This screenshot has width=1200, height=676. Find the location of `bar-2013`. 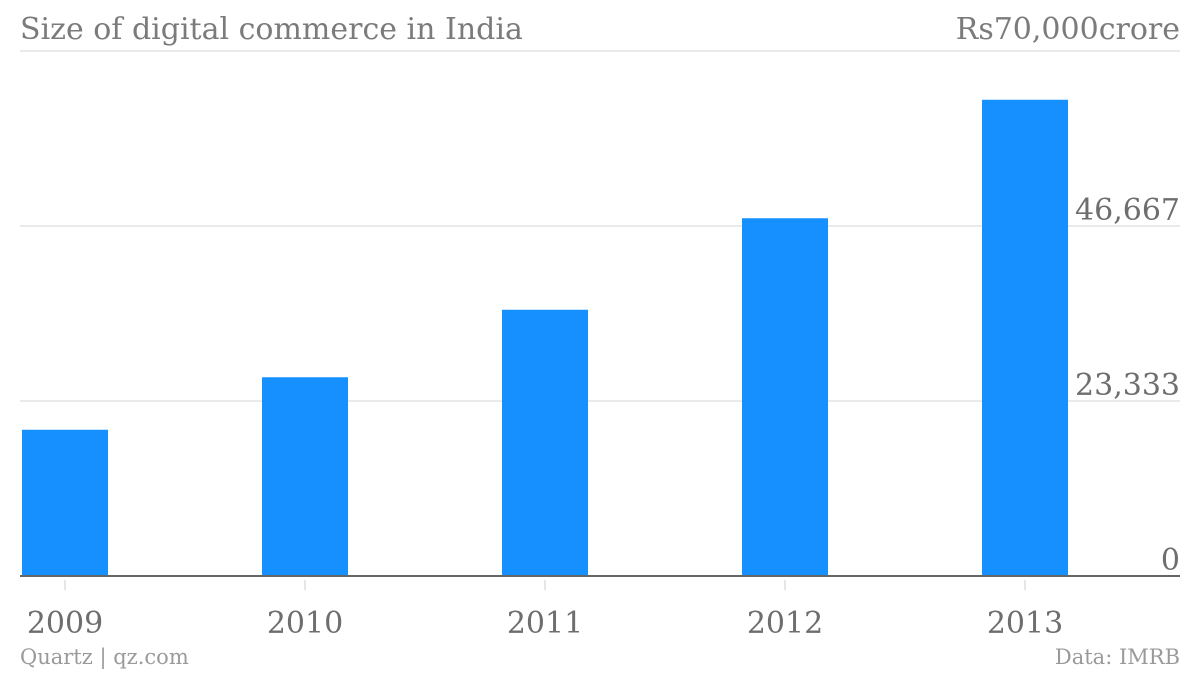

bar-2013 is located at coordinates (1025, 337).